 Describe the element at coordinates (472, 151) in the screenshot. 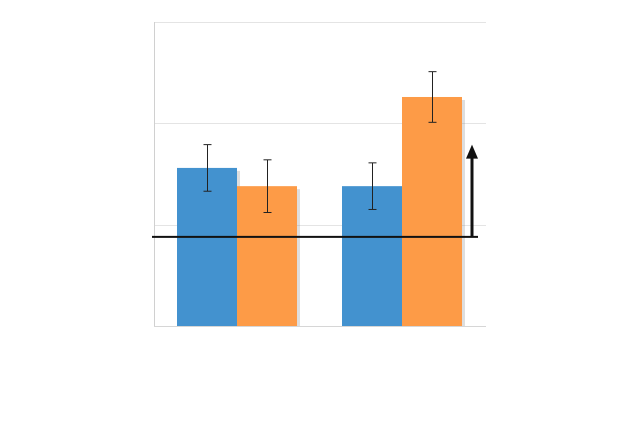

I see `arrow-head-icon` at that location.